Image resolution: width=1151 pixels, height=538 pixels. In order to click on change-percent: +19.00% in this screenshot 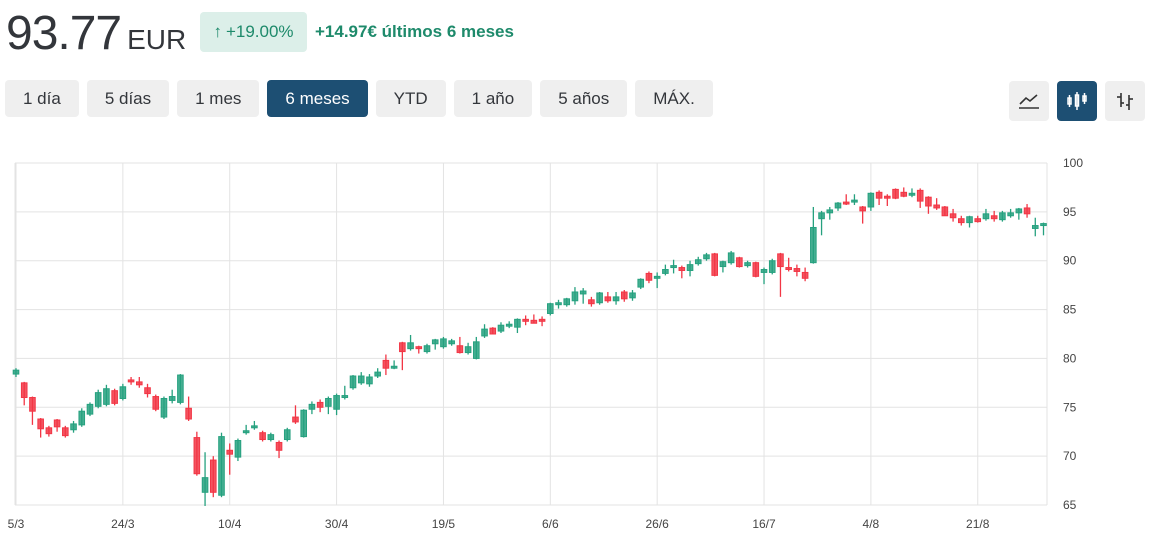, I will do `click(259, 31)`.